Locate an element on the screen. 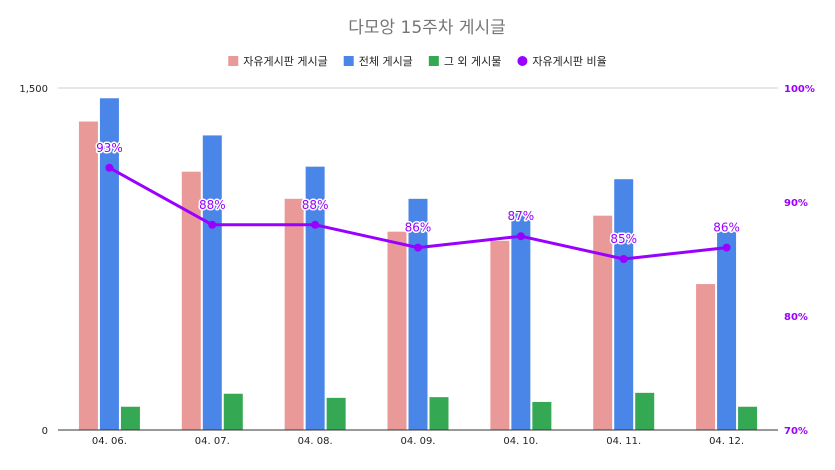 Image resolution: width=835 pixels, height=470 pixels. legend-label: 전체 게시글 is located at coordinates (386, 61).